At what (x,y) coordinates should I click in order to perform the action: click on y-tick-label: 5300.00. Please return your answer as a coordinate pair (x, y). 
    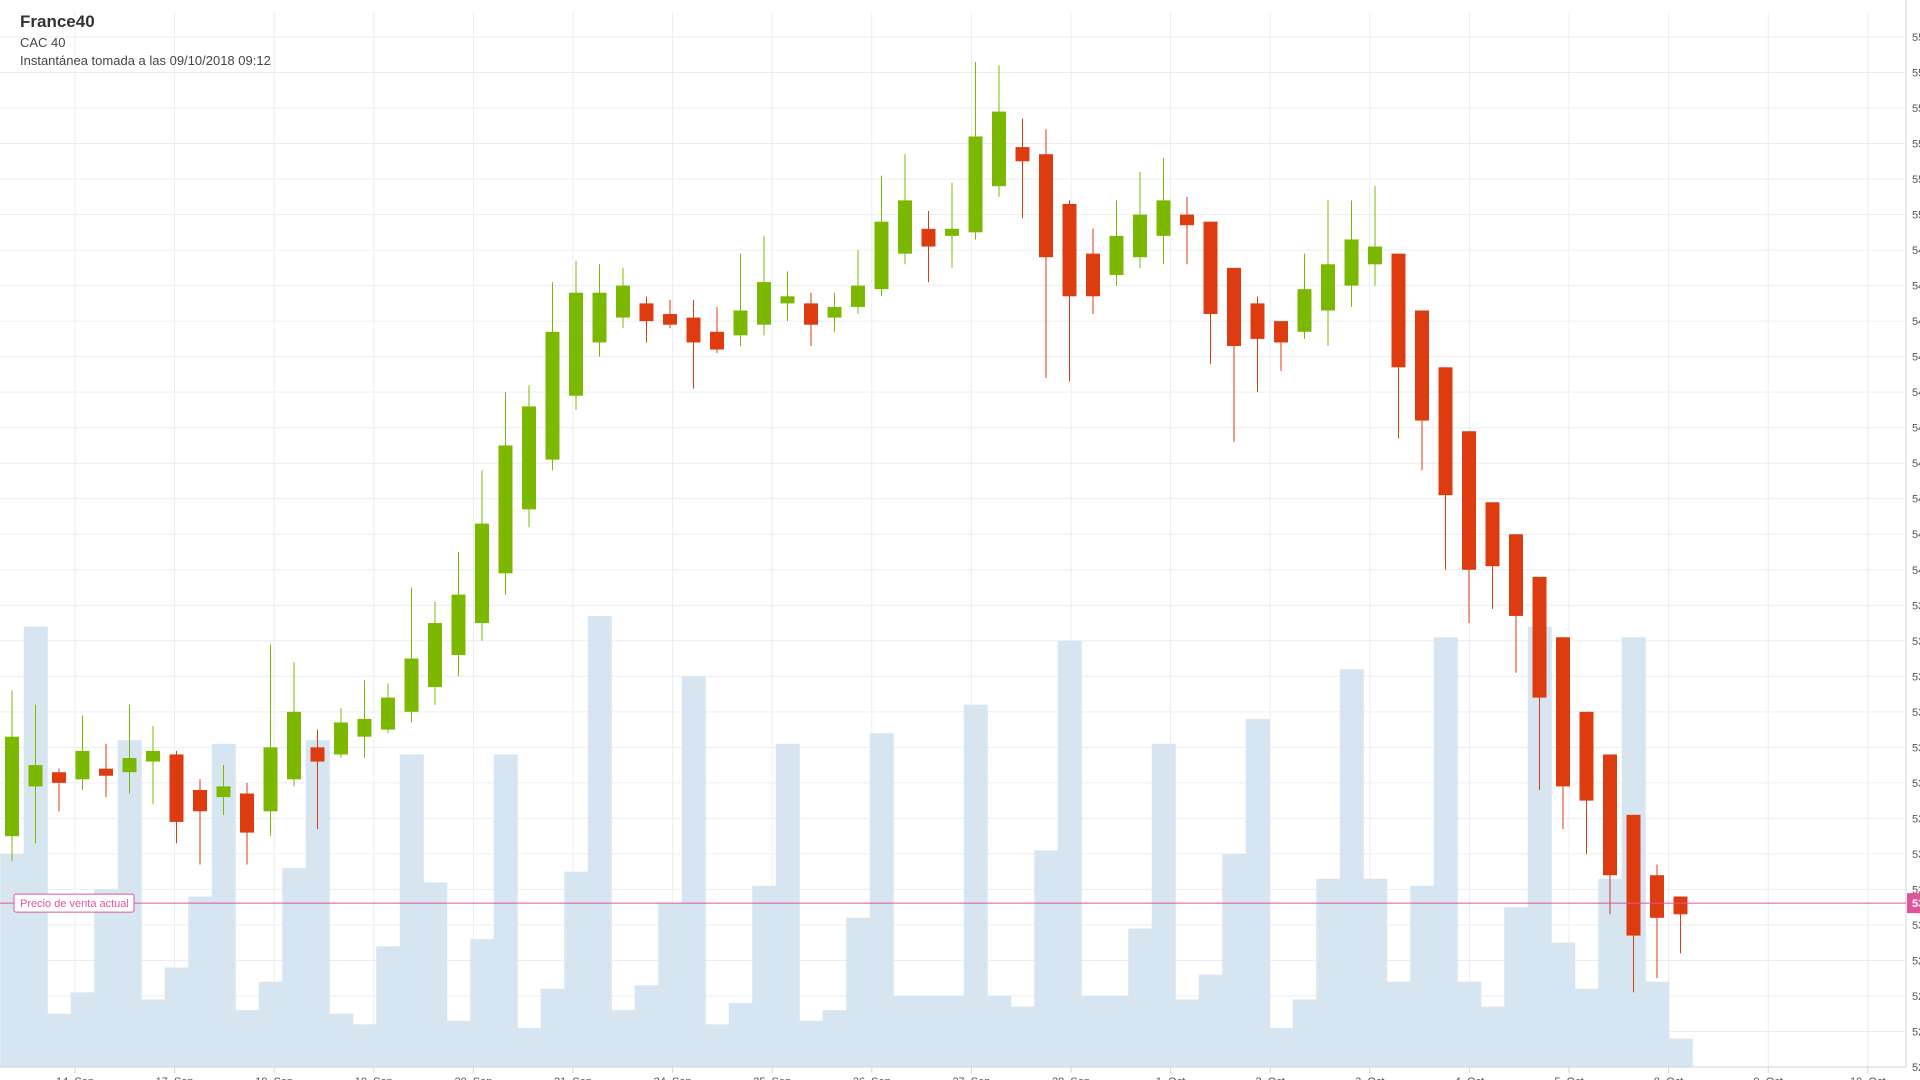
    Looking at the image, I should click on (1916, 926).